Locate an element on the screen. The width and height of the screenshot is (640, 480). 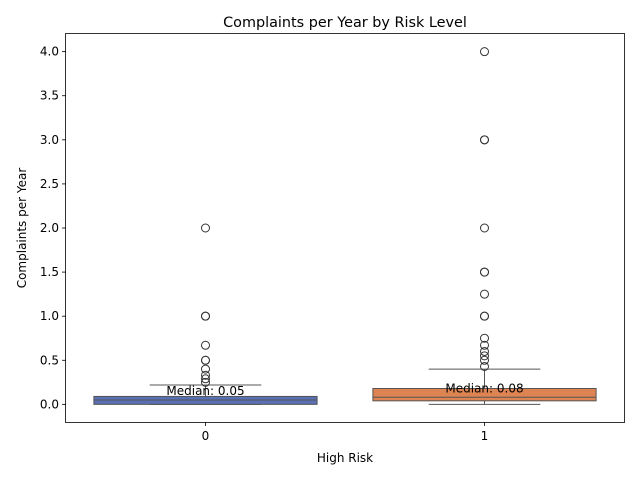
y-axis: 0.0 0.5 1.0 1.5 2.0 2.5 3.0 3.5 4.0 is located at coordinates (53, 228).